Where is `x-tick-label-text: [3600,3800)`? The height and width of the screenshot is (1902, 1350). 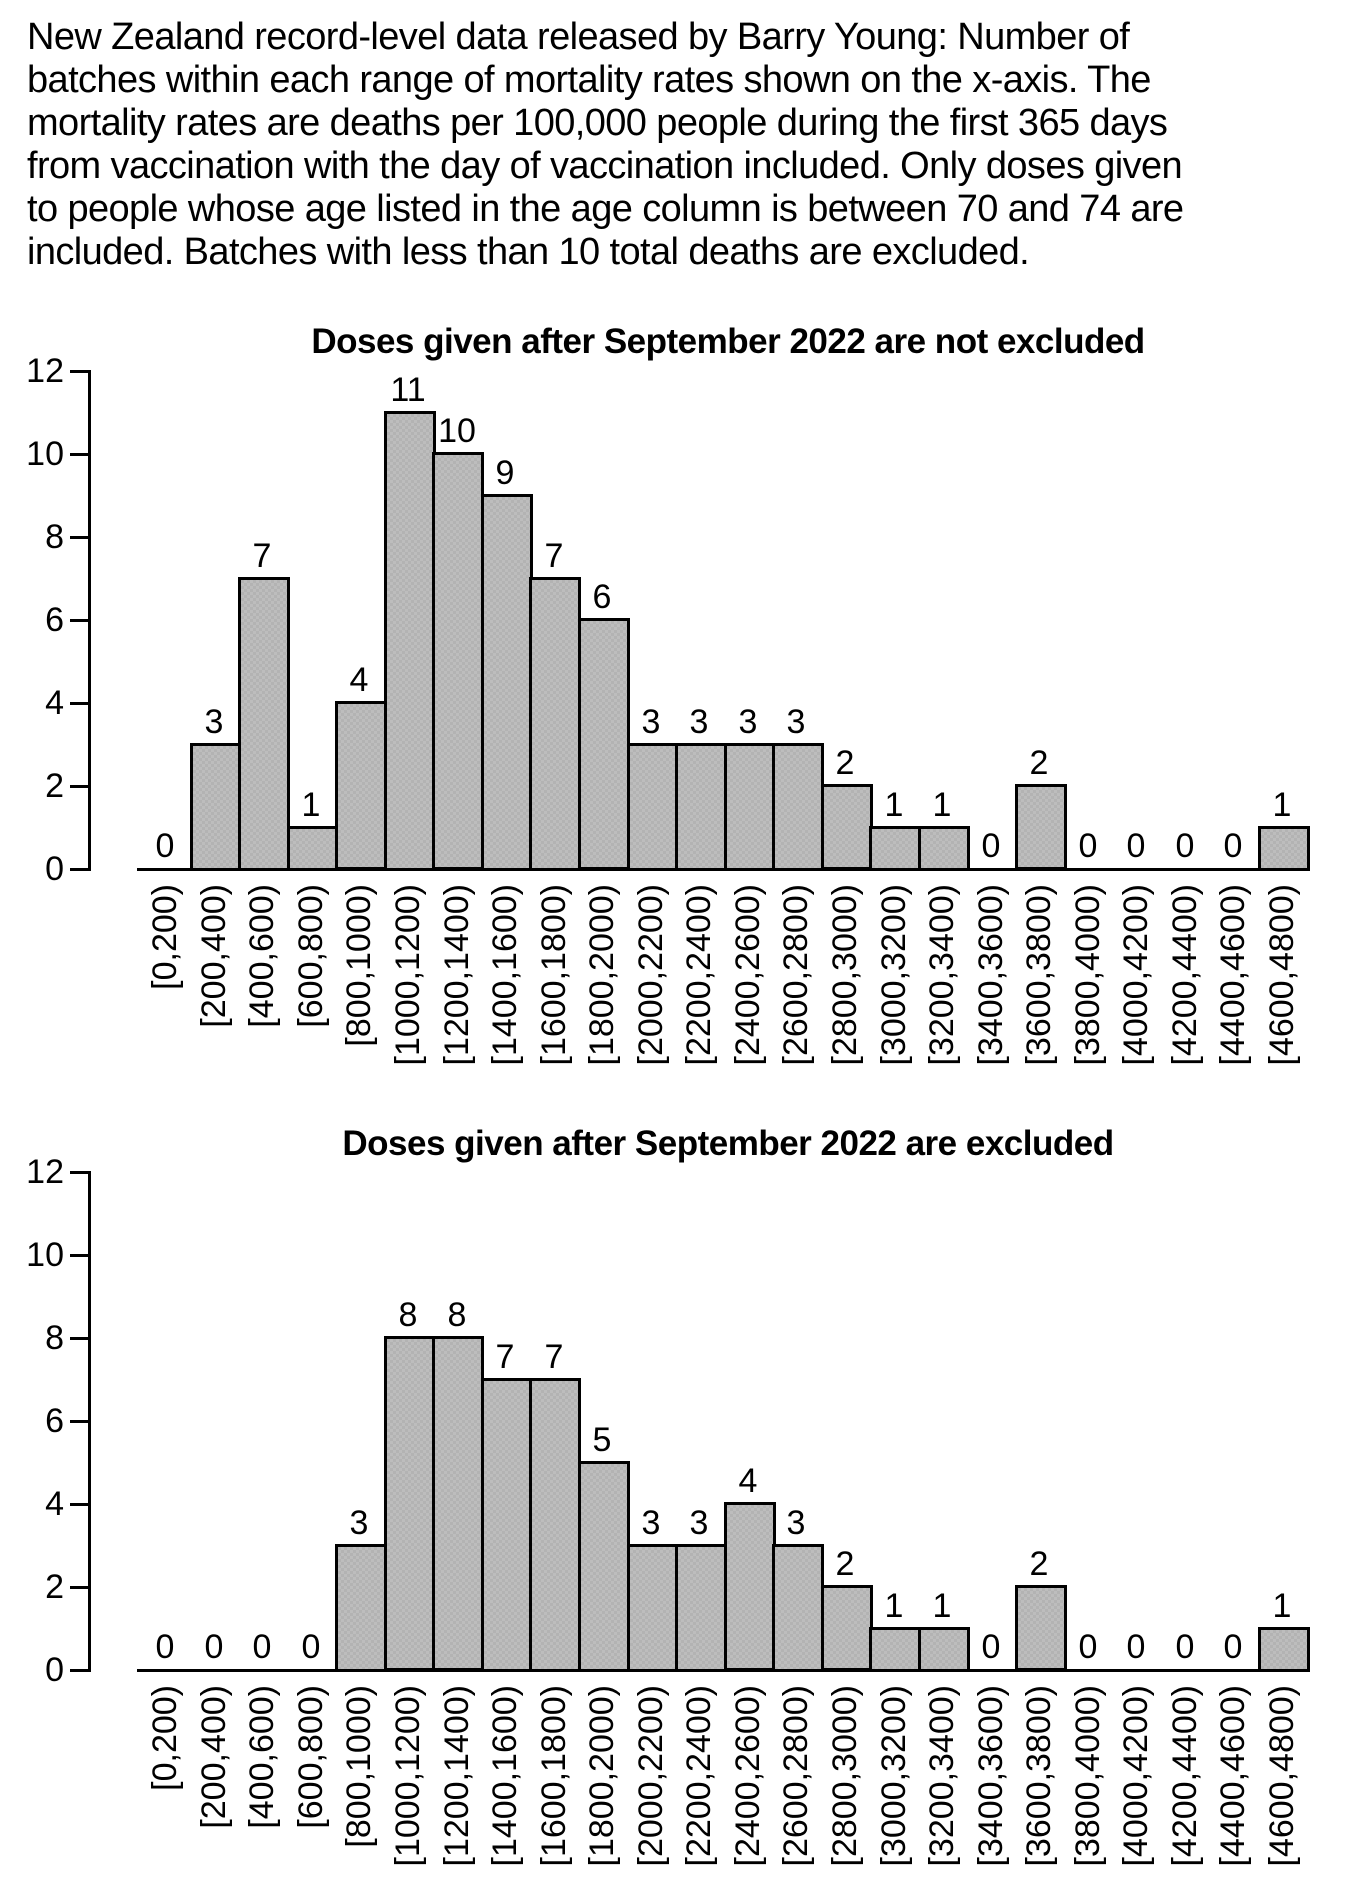
x-tick-label-text: [3600,3800) is located at coordinates (1039, 1776).